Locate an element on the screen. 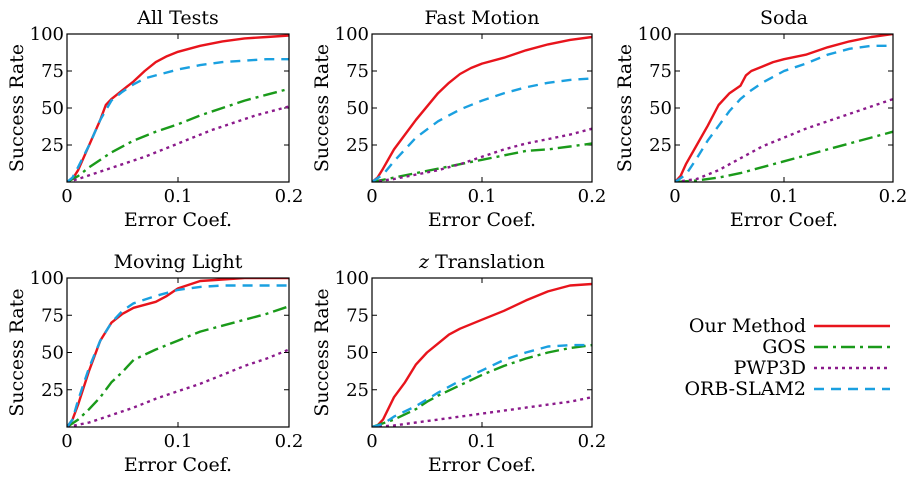 The image size is (911, 484). chart-title-italic: z is located at coordinates (424, 262).